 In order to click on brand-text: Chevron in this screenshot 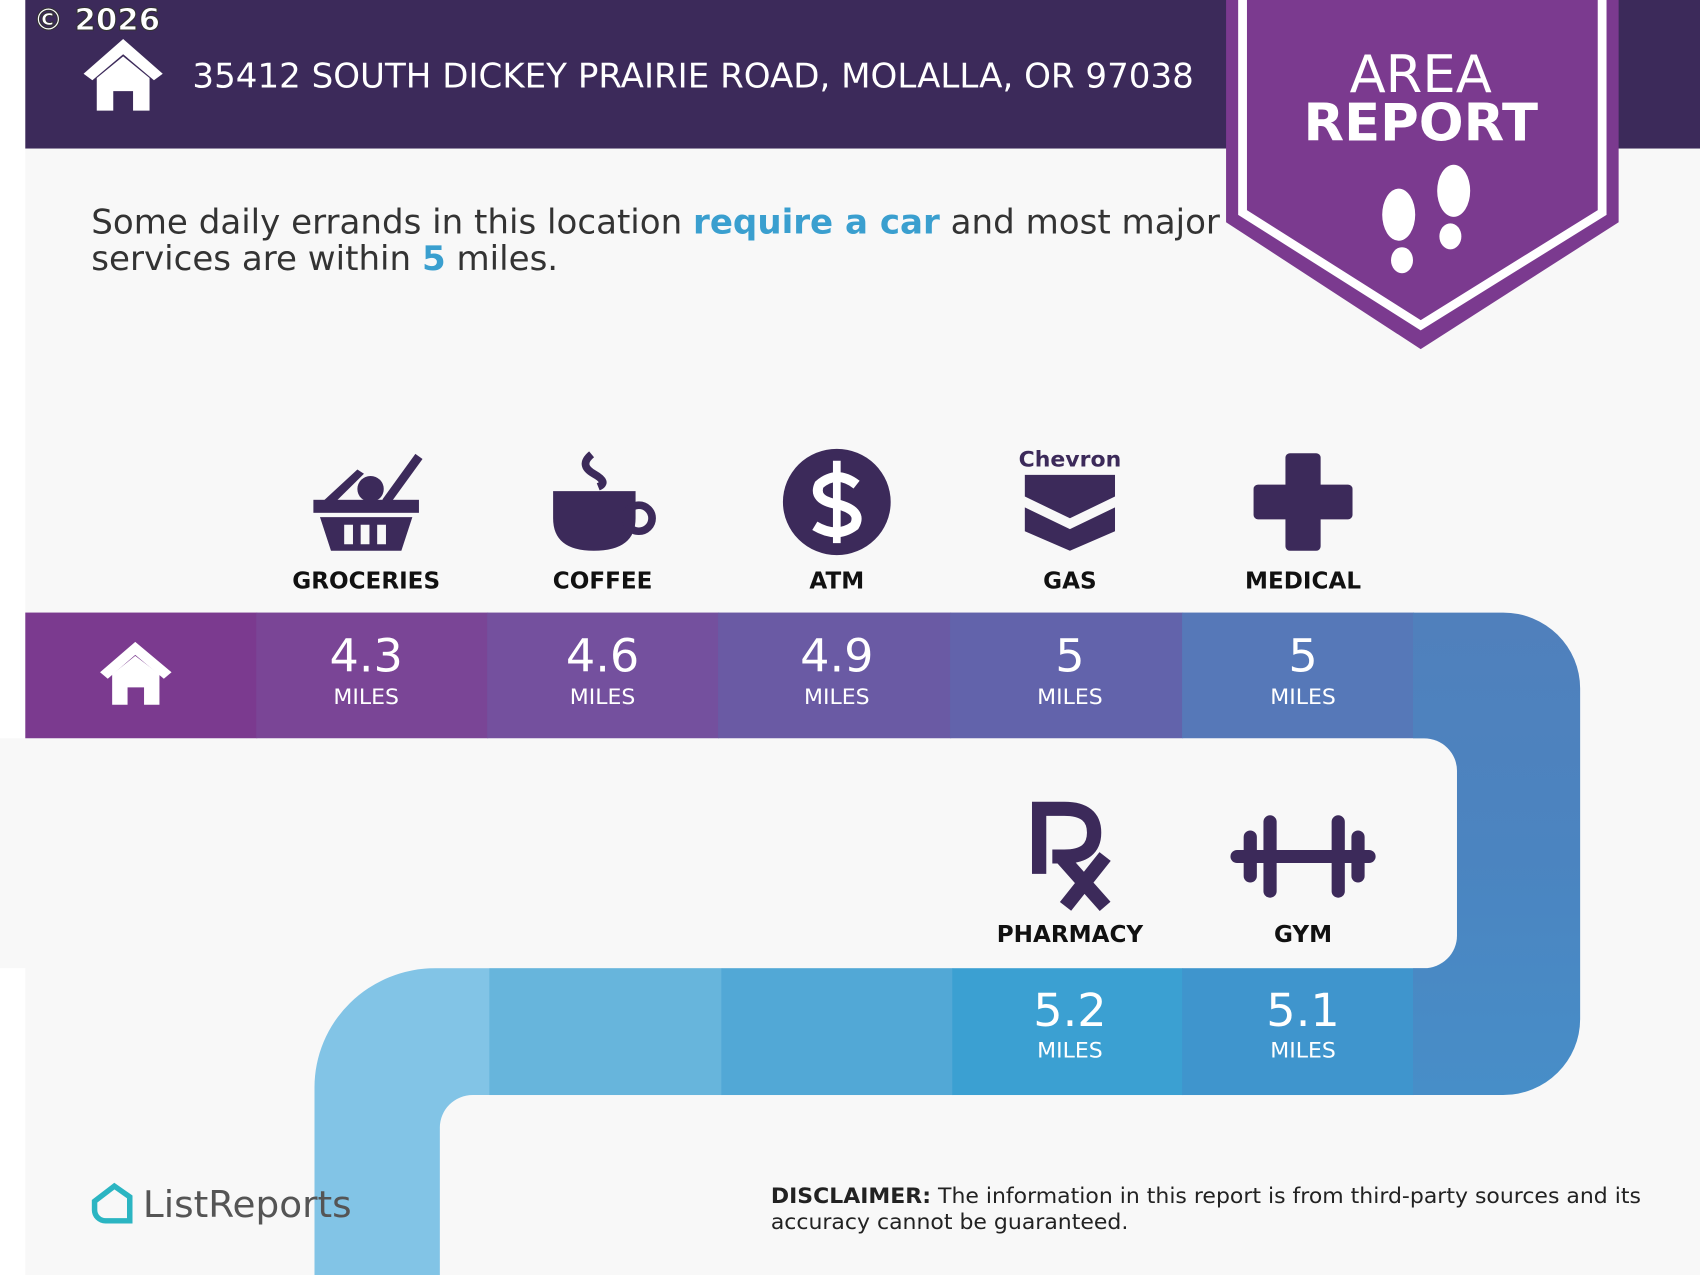, I will do `click(1070, 460)`.